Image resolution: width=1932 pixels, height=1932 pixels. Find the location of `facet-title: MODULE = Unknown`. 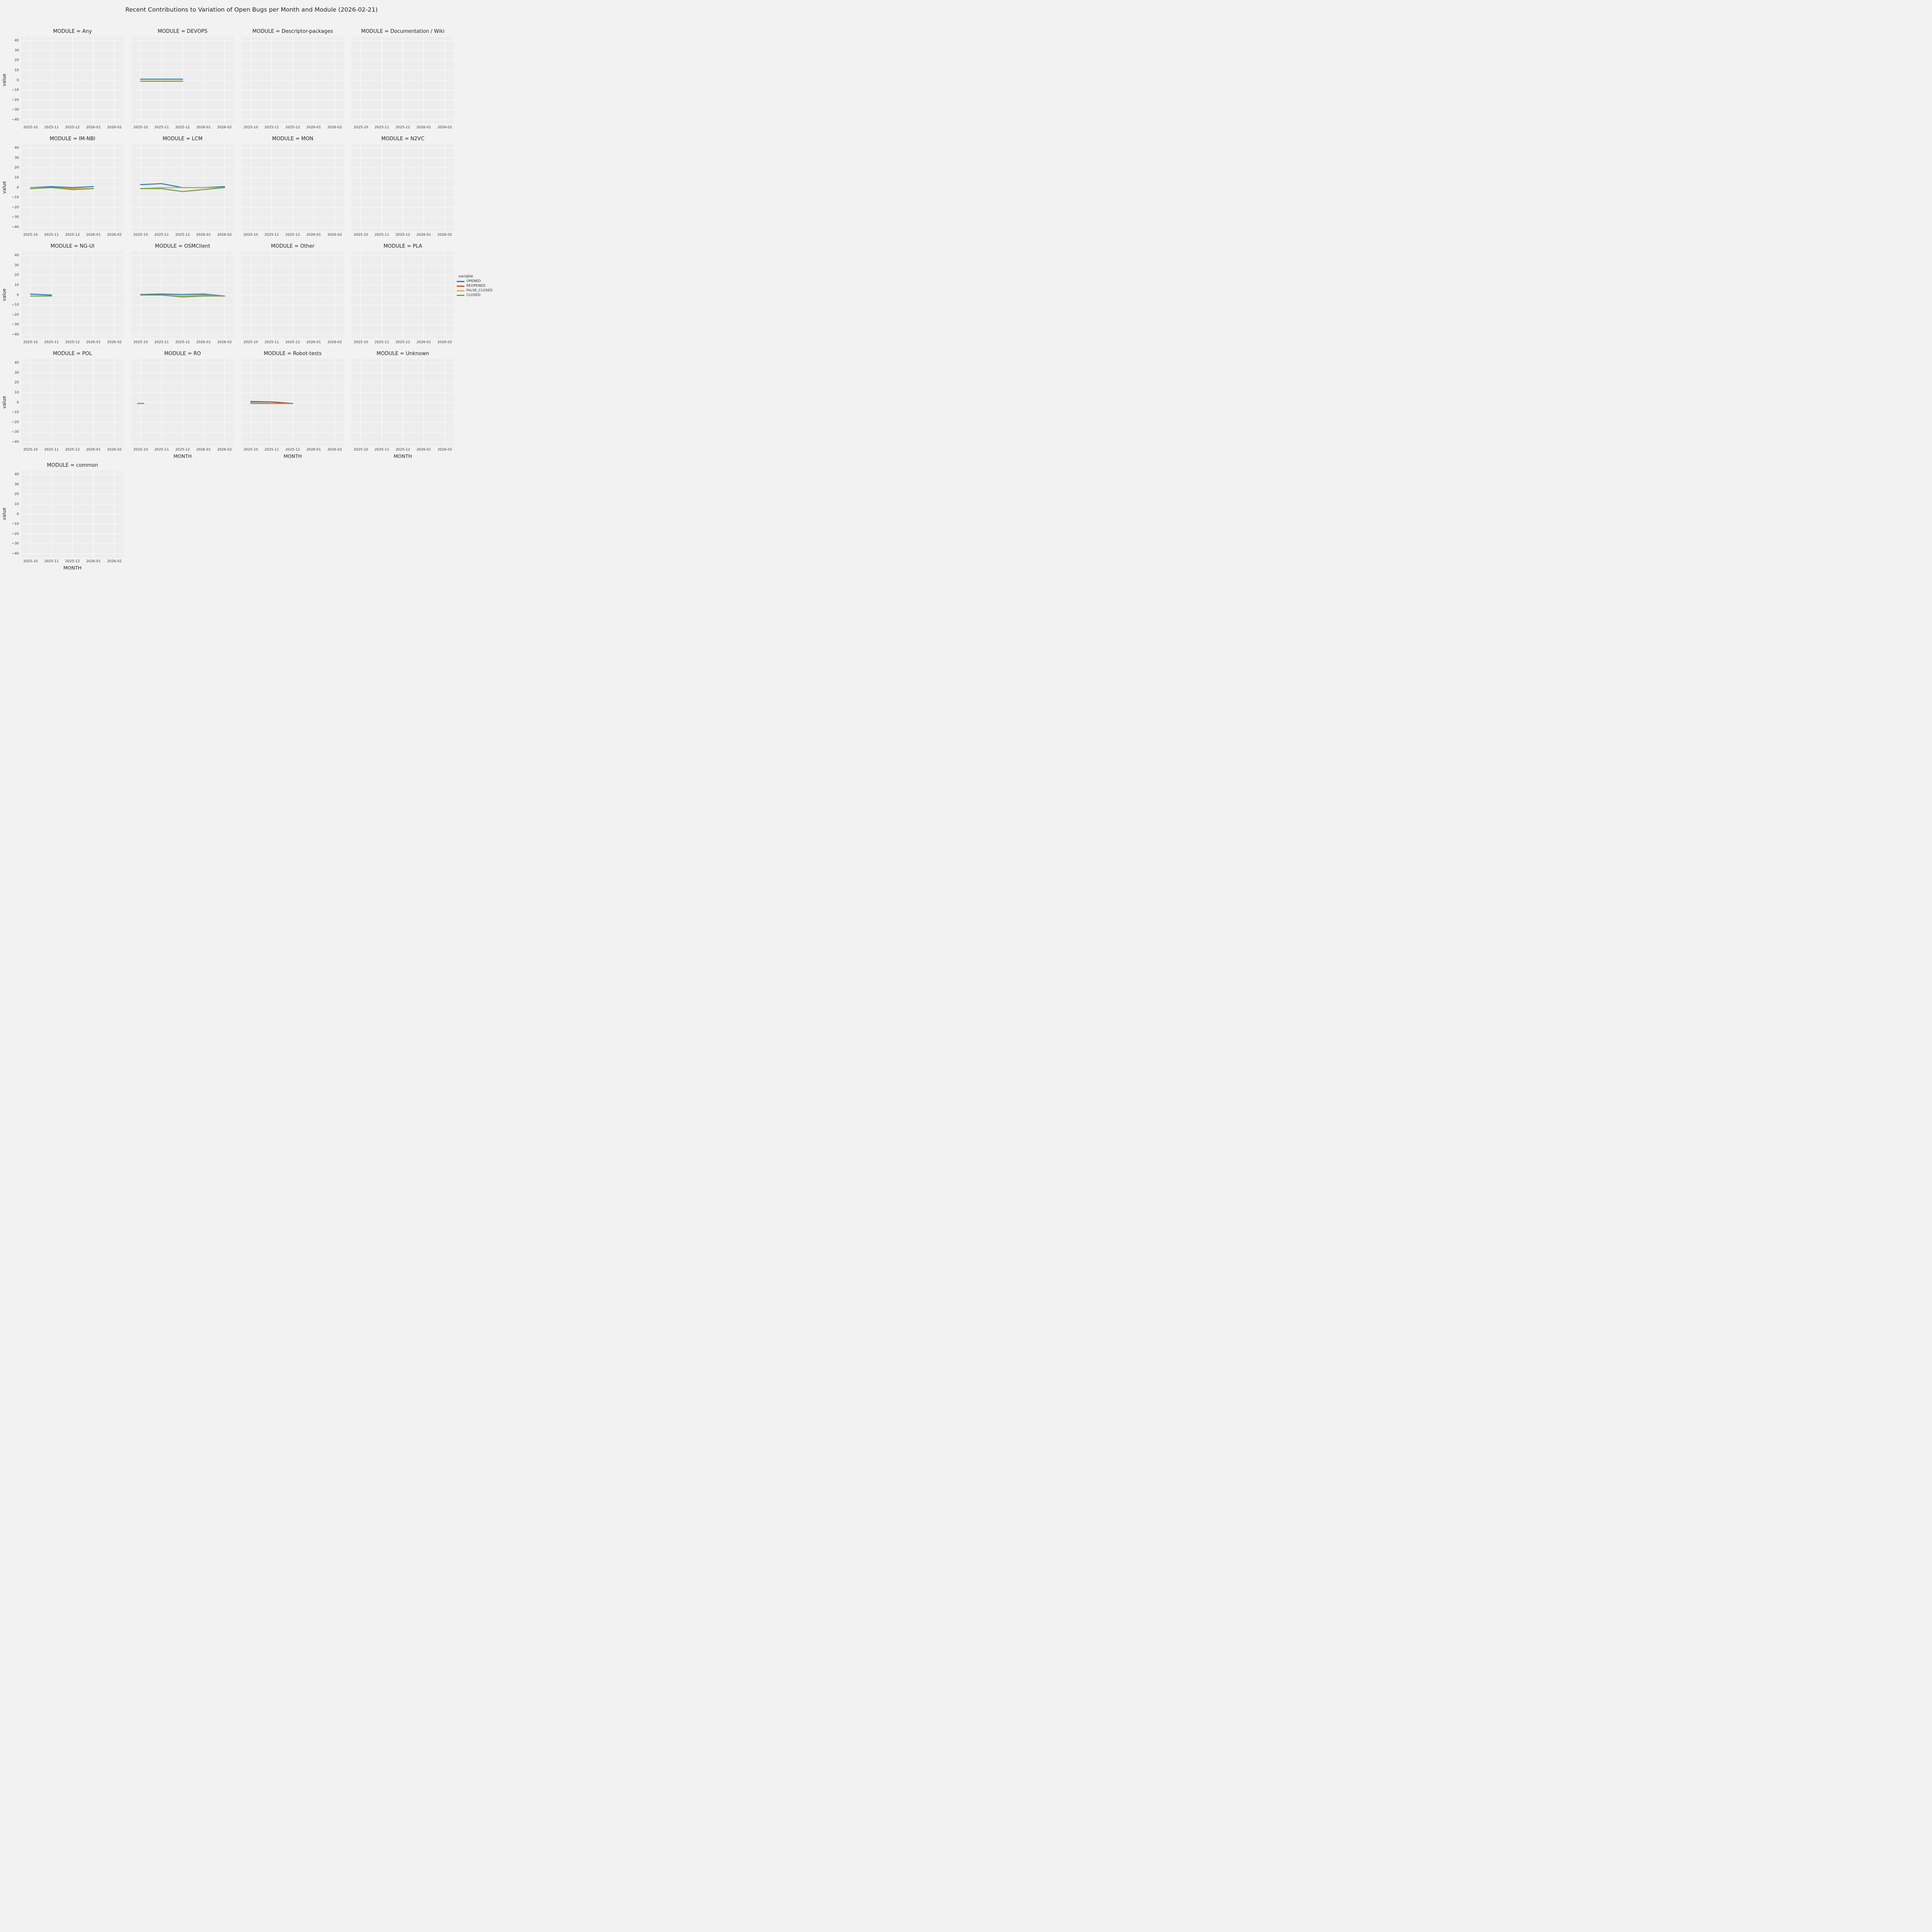

facet-title: MODULE = Unknown is located at coordinates (403, 354).